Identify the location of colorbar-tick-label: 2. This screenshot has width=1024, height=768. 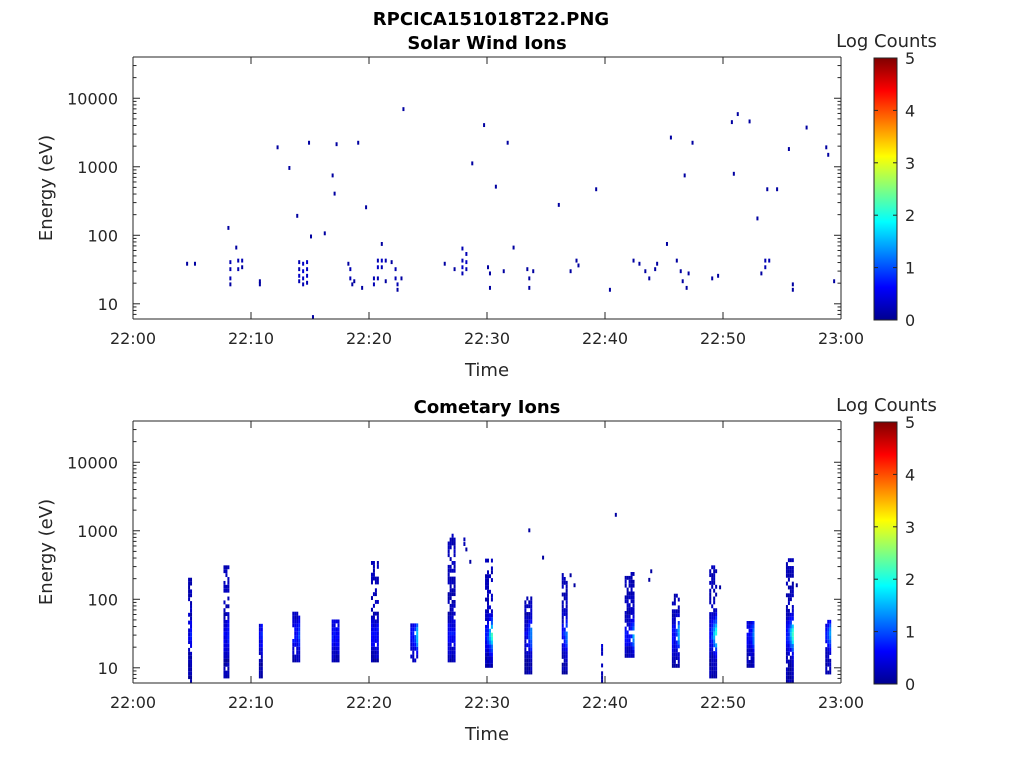
(910, 579).